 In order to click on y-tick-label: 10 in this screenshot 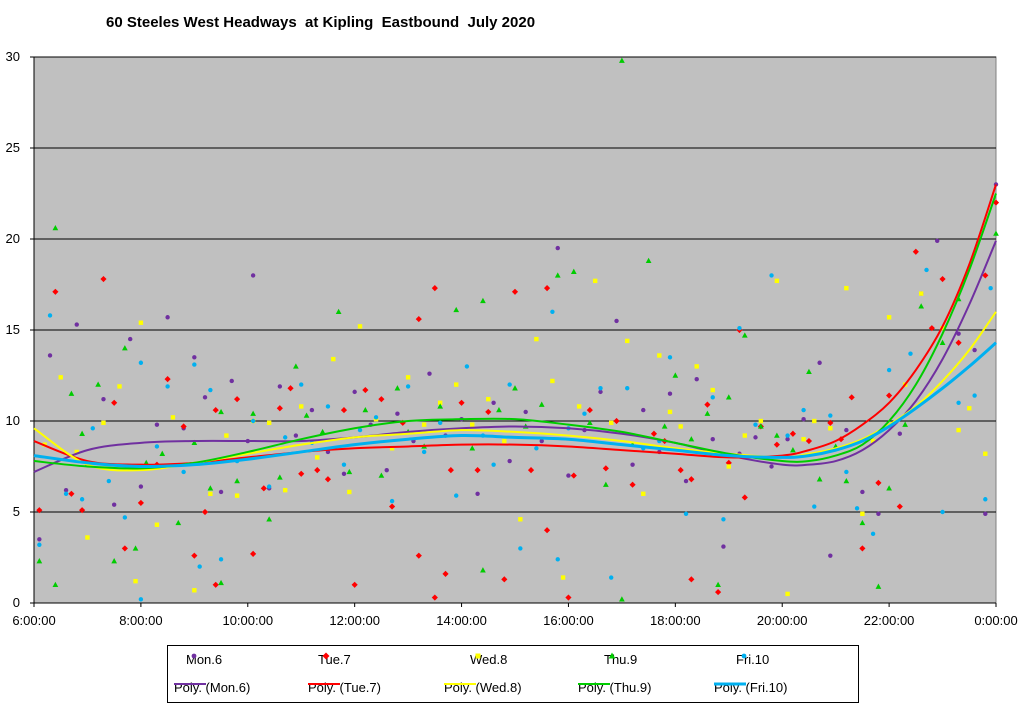, I will do `click(13, 420)`.